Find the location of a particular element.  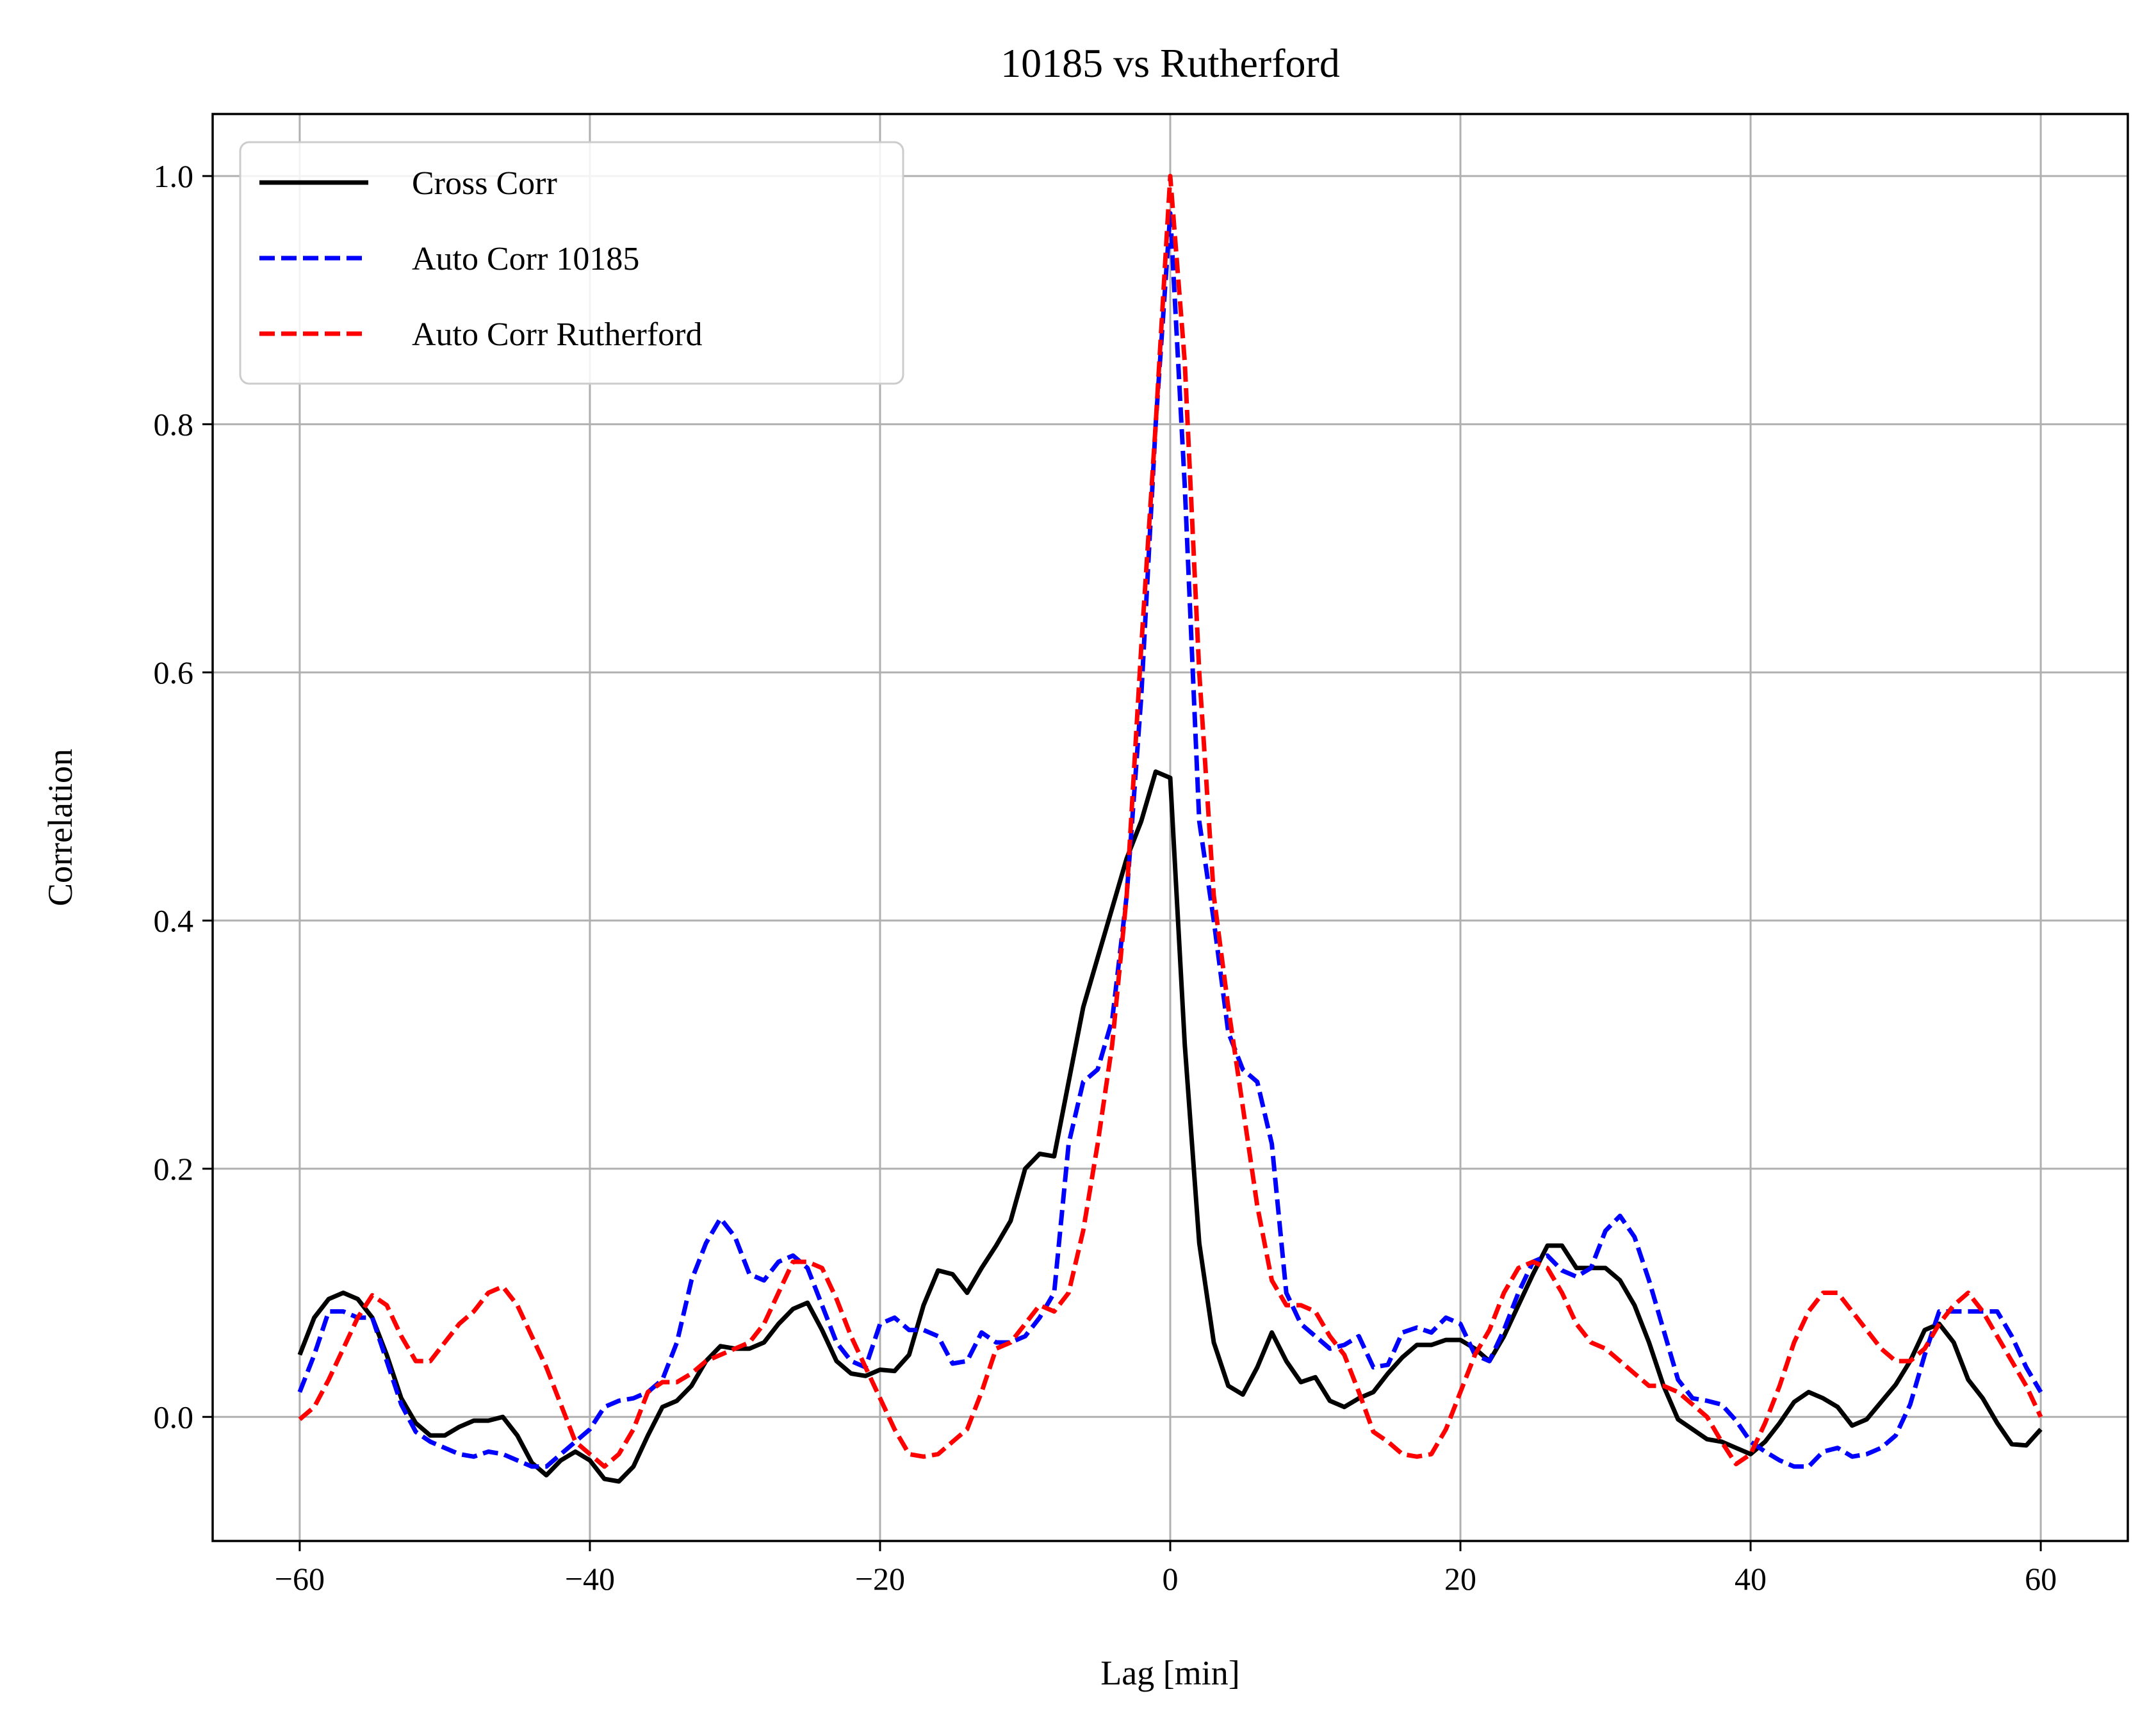

legend-label: Auto Corr 10185 is located at coordinates (525, 259).